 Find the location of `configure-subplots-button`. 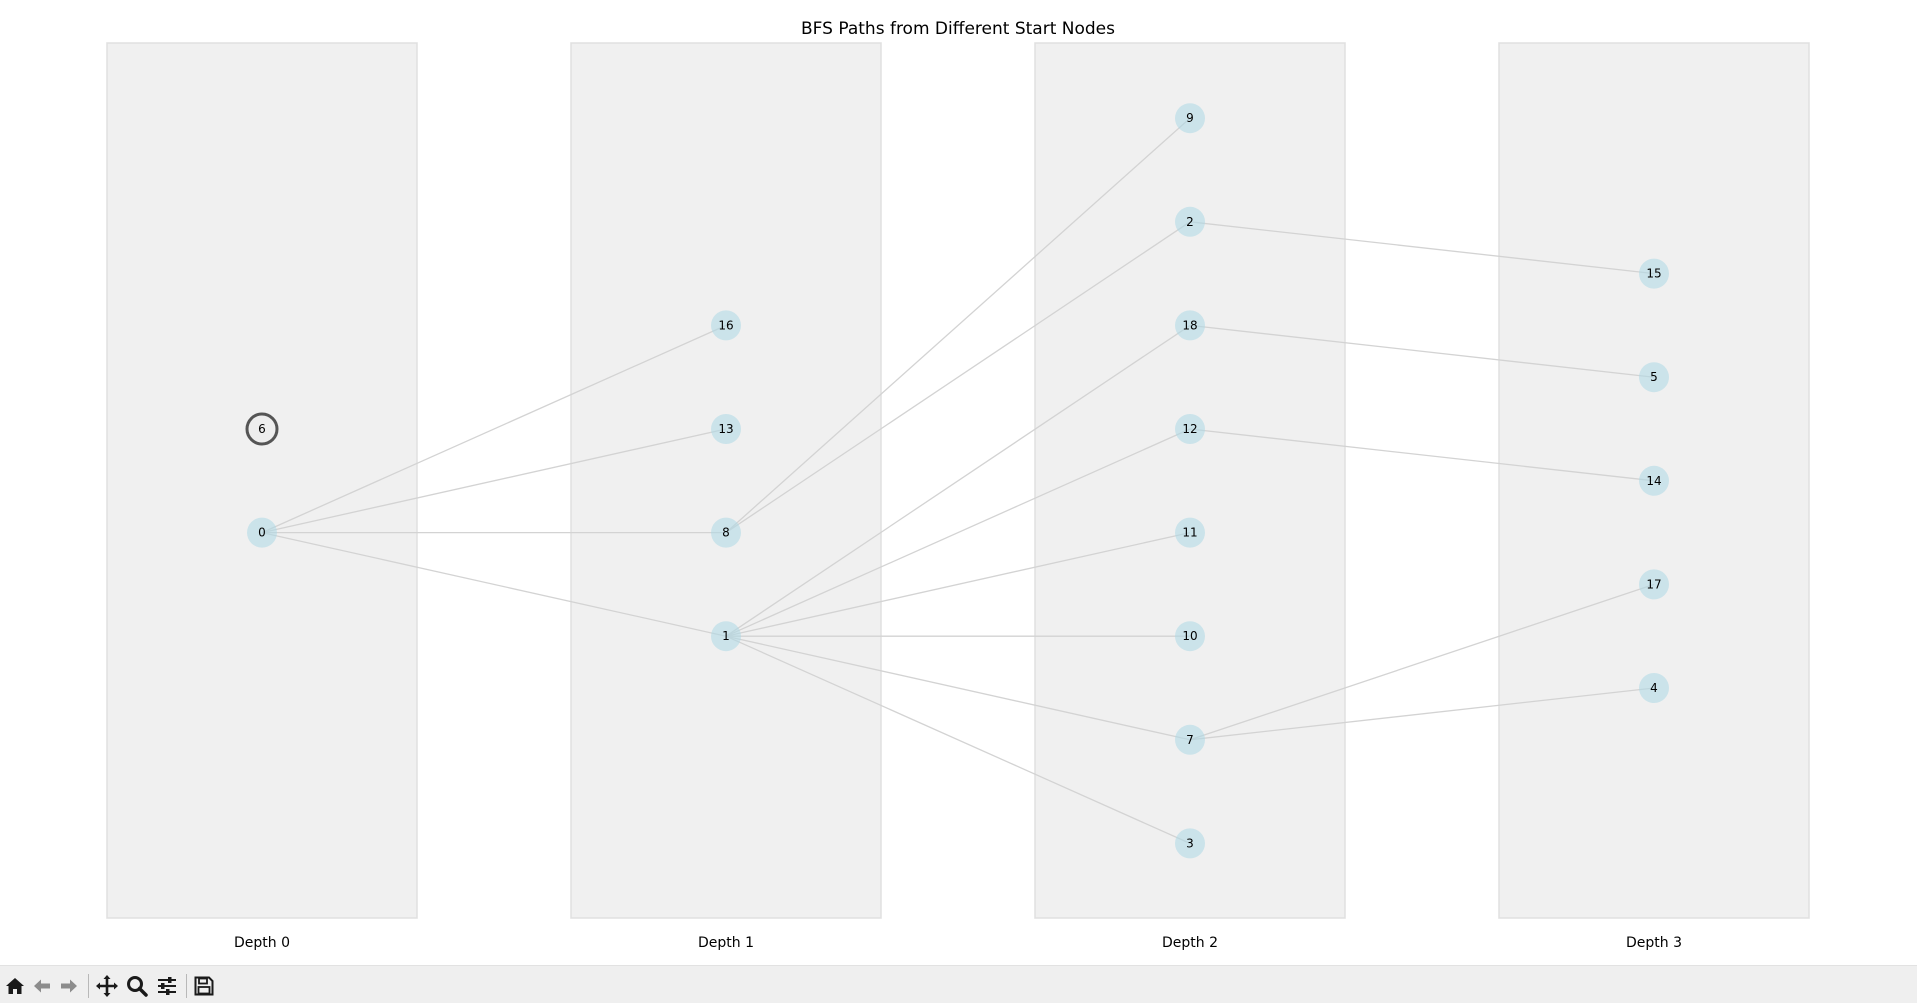

configure-subplots-button is located at coordinates (167, 986).